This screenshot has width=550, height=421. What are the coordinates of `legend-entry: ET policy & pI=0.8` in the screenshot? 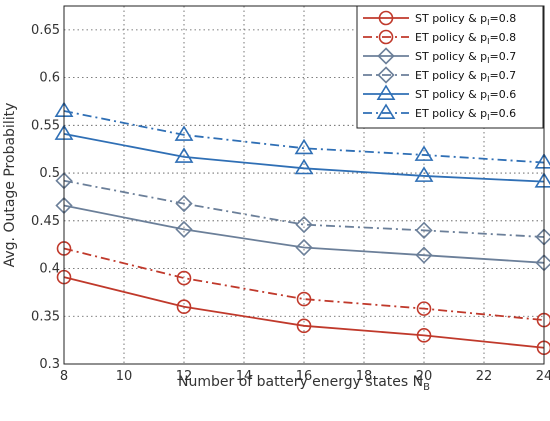 It's located at (439, 37).